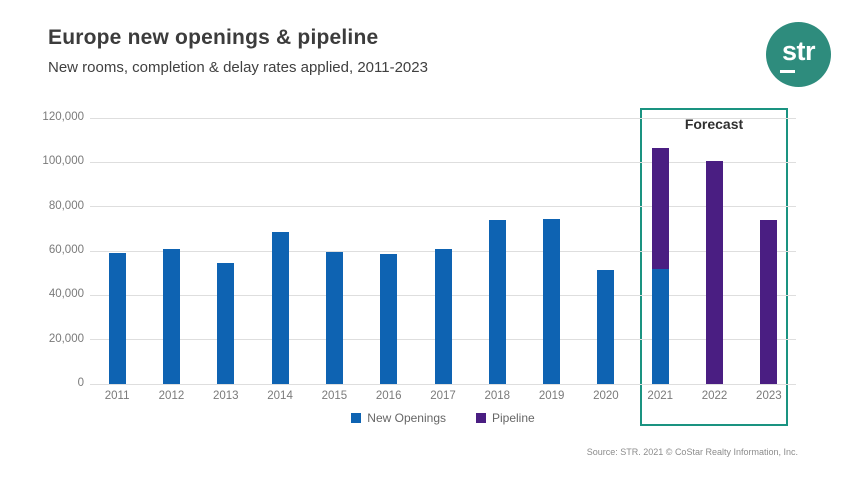  Describe the element at coordinates (171, 396) in the screenshot. I see `xtick-label-2012: 2012` at that location.